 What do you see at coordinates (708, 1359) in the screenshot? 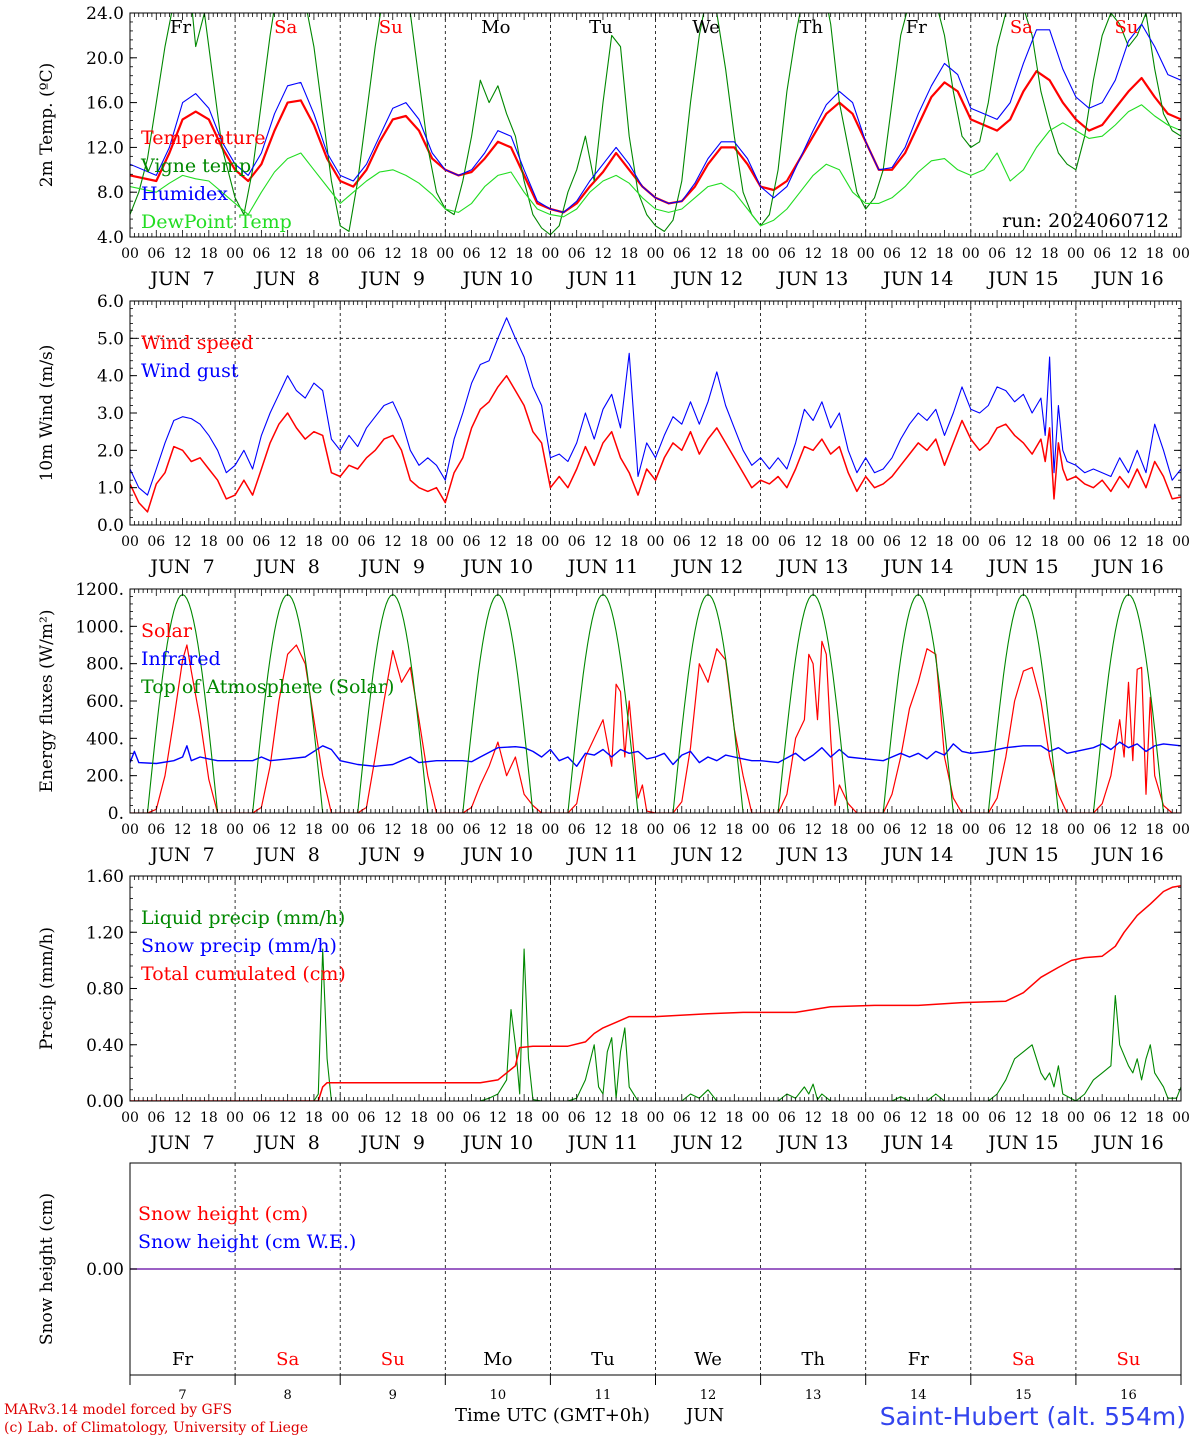
I see `day-name: We` at bounding box center [708, 1359].